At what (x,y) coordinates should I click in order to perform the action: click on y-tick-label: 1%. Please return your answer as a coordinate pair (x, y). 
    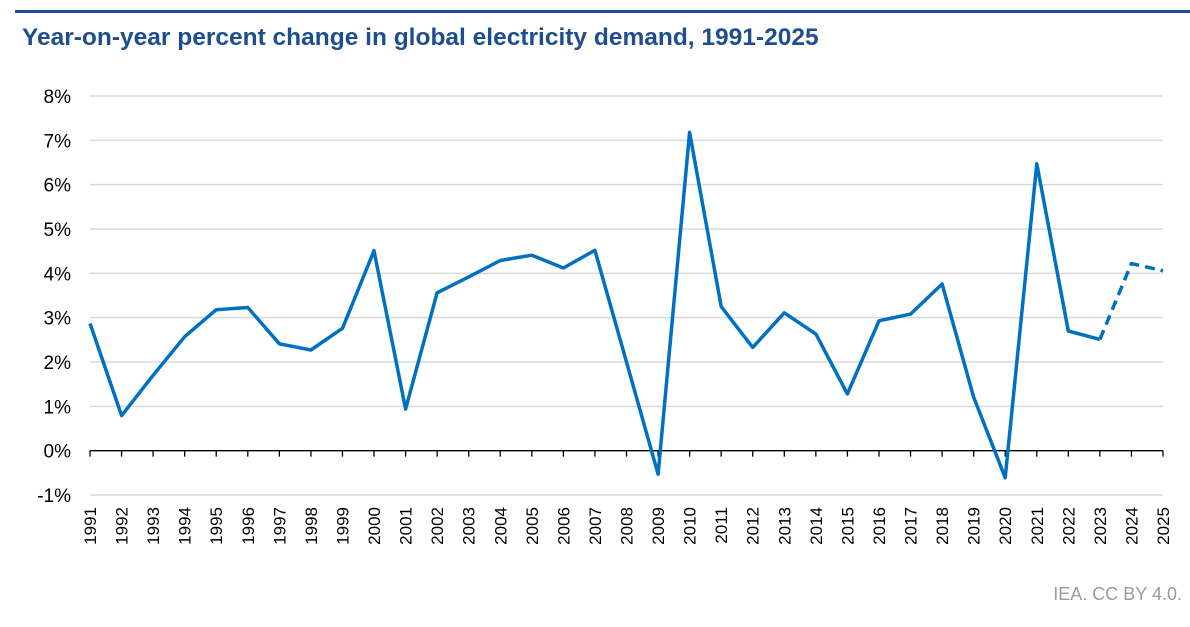
    Looking at the image, I should click on (58, 407).